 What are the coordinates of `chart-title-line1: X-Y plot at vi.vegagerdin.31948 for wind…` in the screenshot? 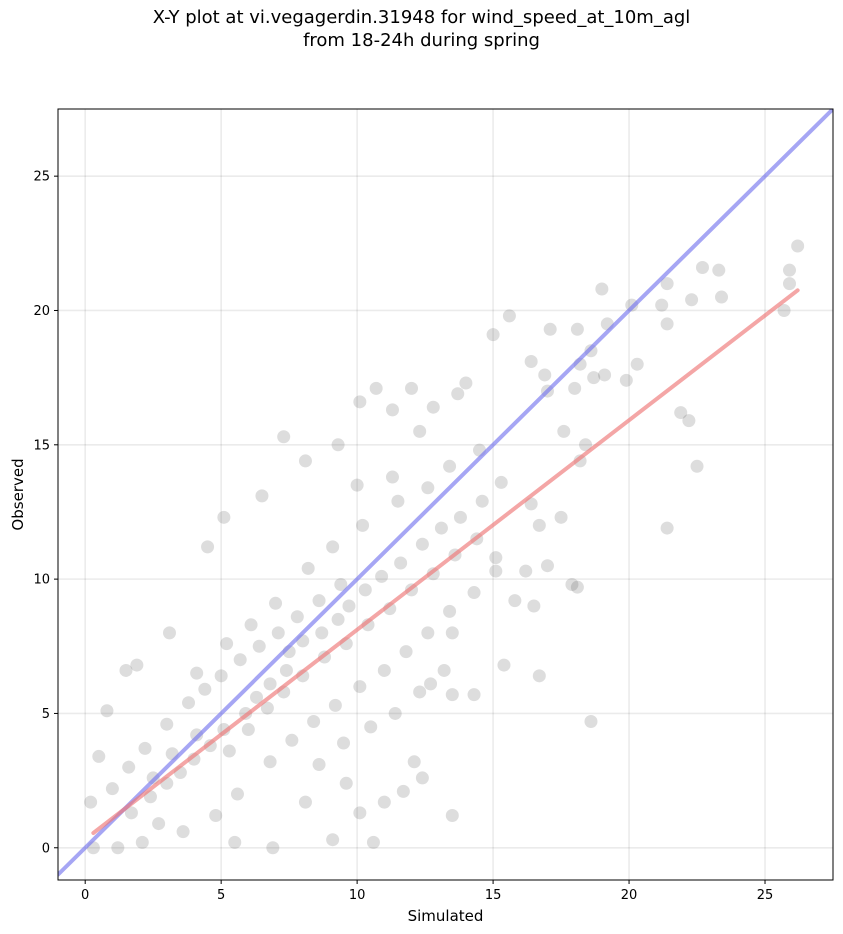 It's located at (421, 17).